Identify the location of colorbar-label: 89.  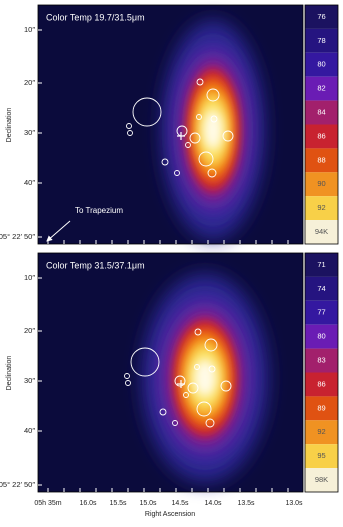
(321, 407).